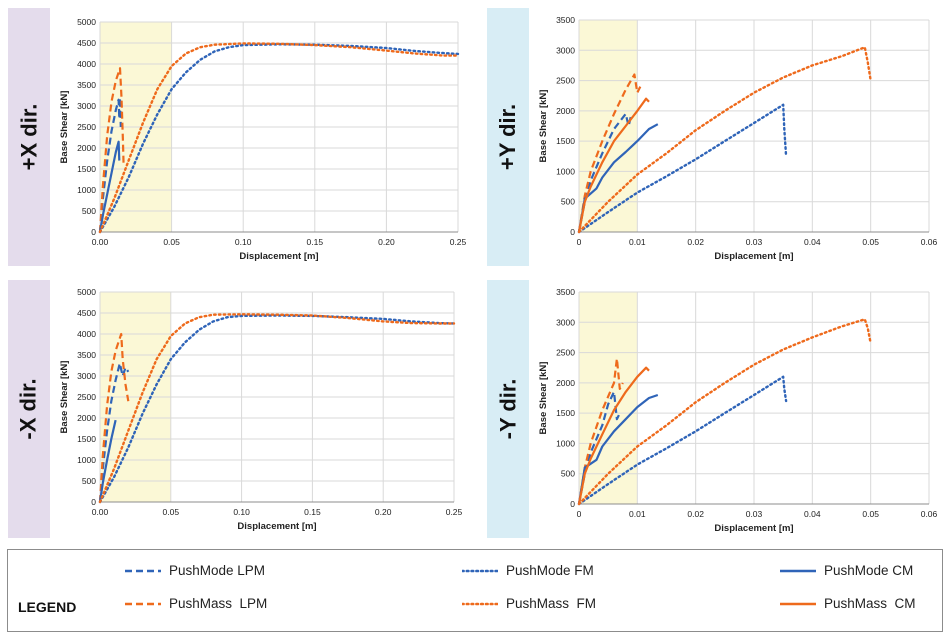  What do you see at coordinates (47, 607) in the screenshot?
I see `legend-title: LEGEND` at bounding box center [47, 607].